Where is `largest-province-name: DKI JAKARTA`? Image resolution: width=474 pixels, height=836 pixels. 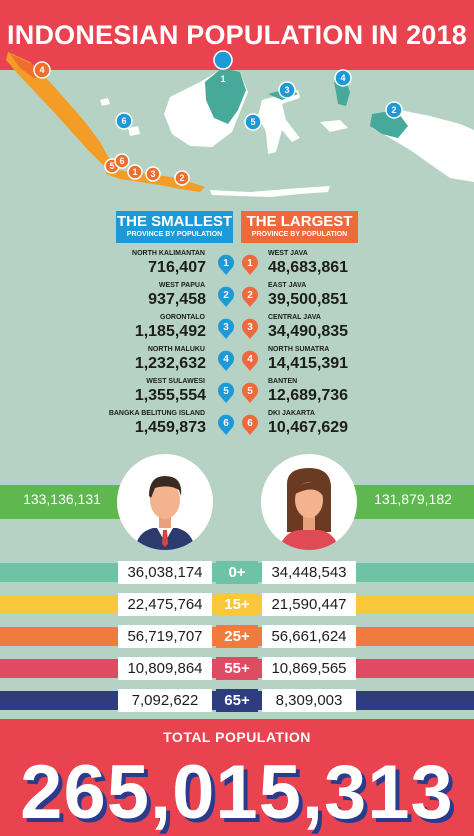 largest-province-name: DKI JAKARTA is located at coordinates (291, 413).